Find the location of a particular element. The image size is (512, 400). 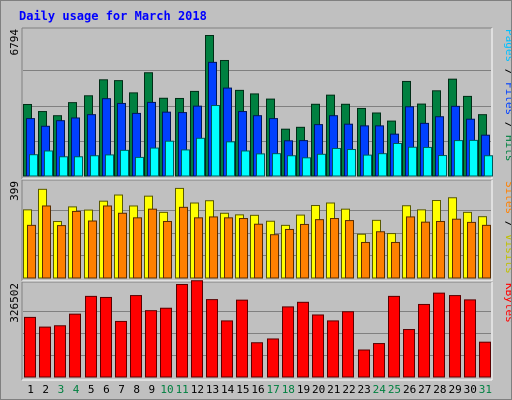

x-tick-label-day-9: 9 is located at coordinates (152, 389).